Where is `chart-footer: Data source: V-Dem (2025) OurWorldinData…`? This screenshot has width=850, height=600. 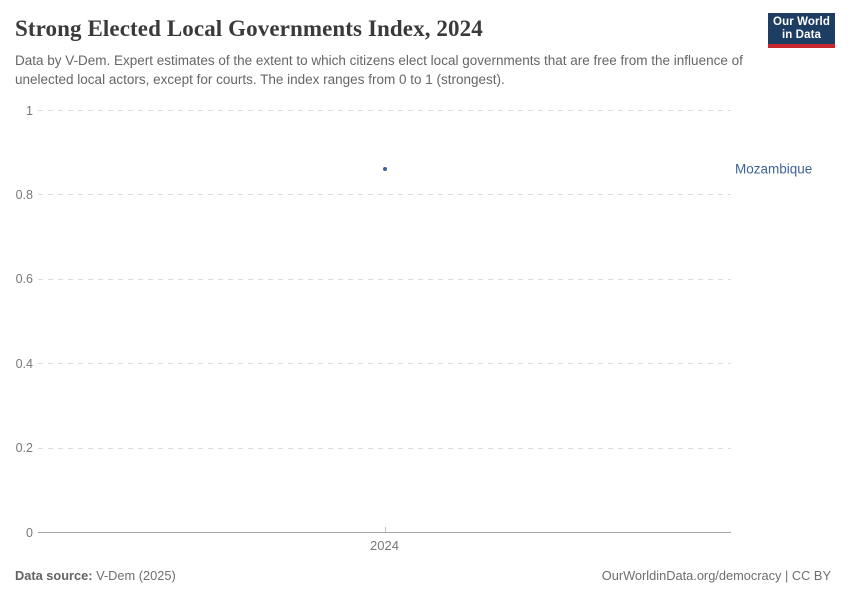 chart-footer: Data source: V-Dem (2025) OurWorldinData… is located at coordinates (423, 575).